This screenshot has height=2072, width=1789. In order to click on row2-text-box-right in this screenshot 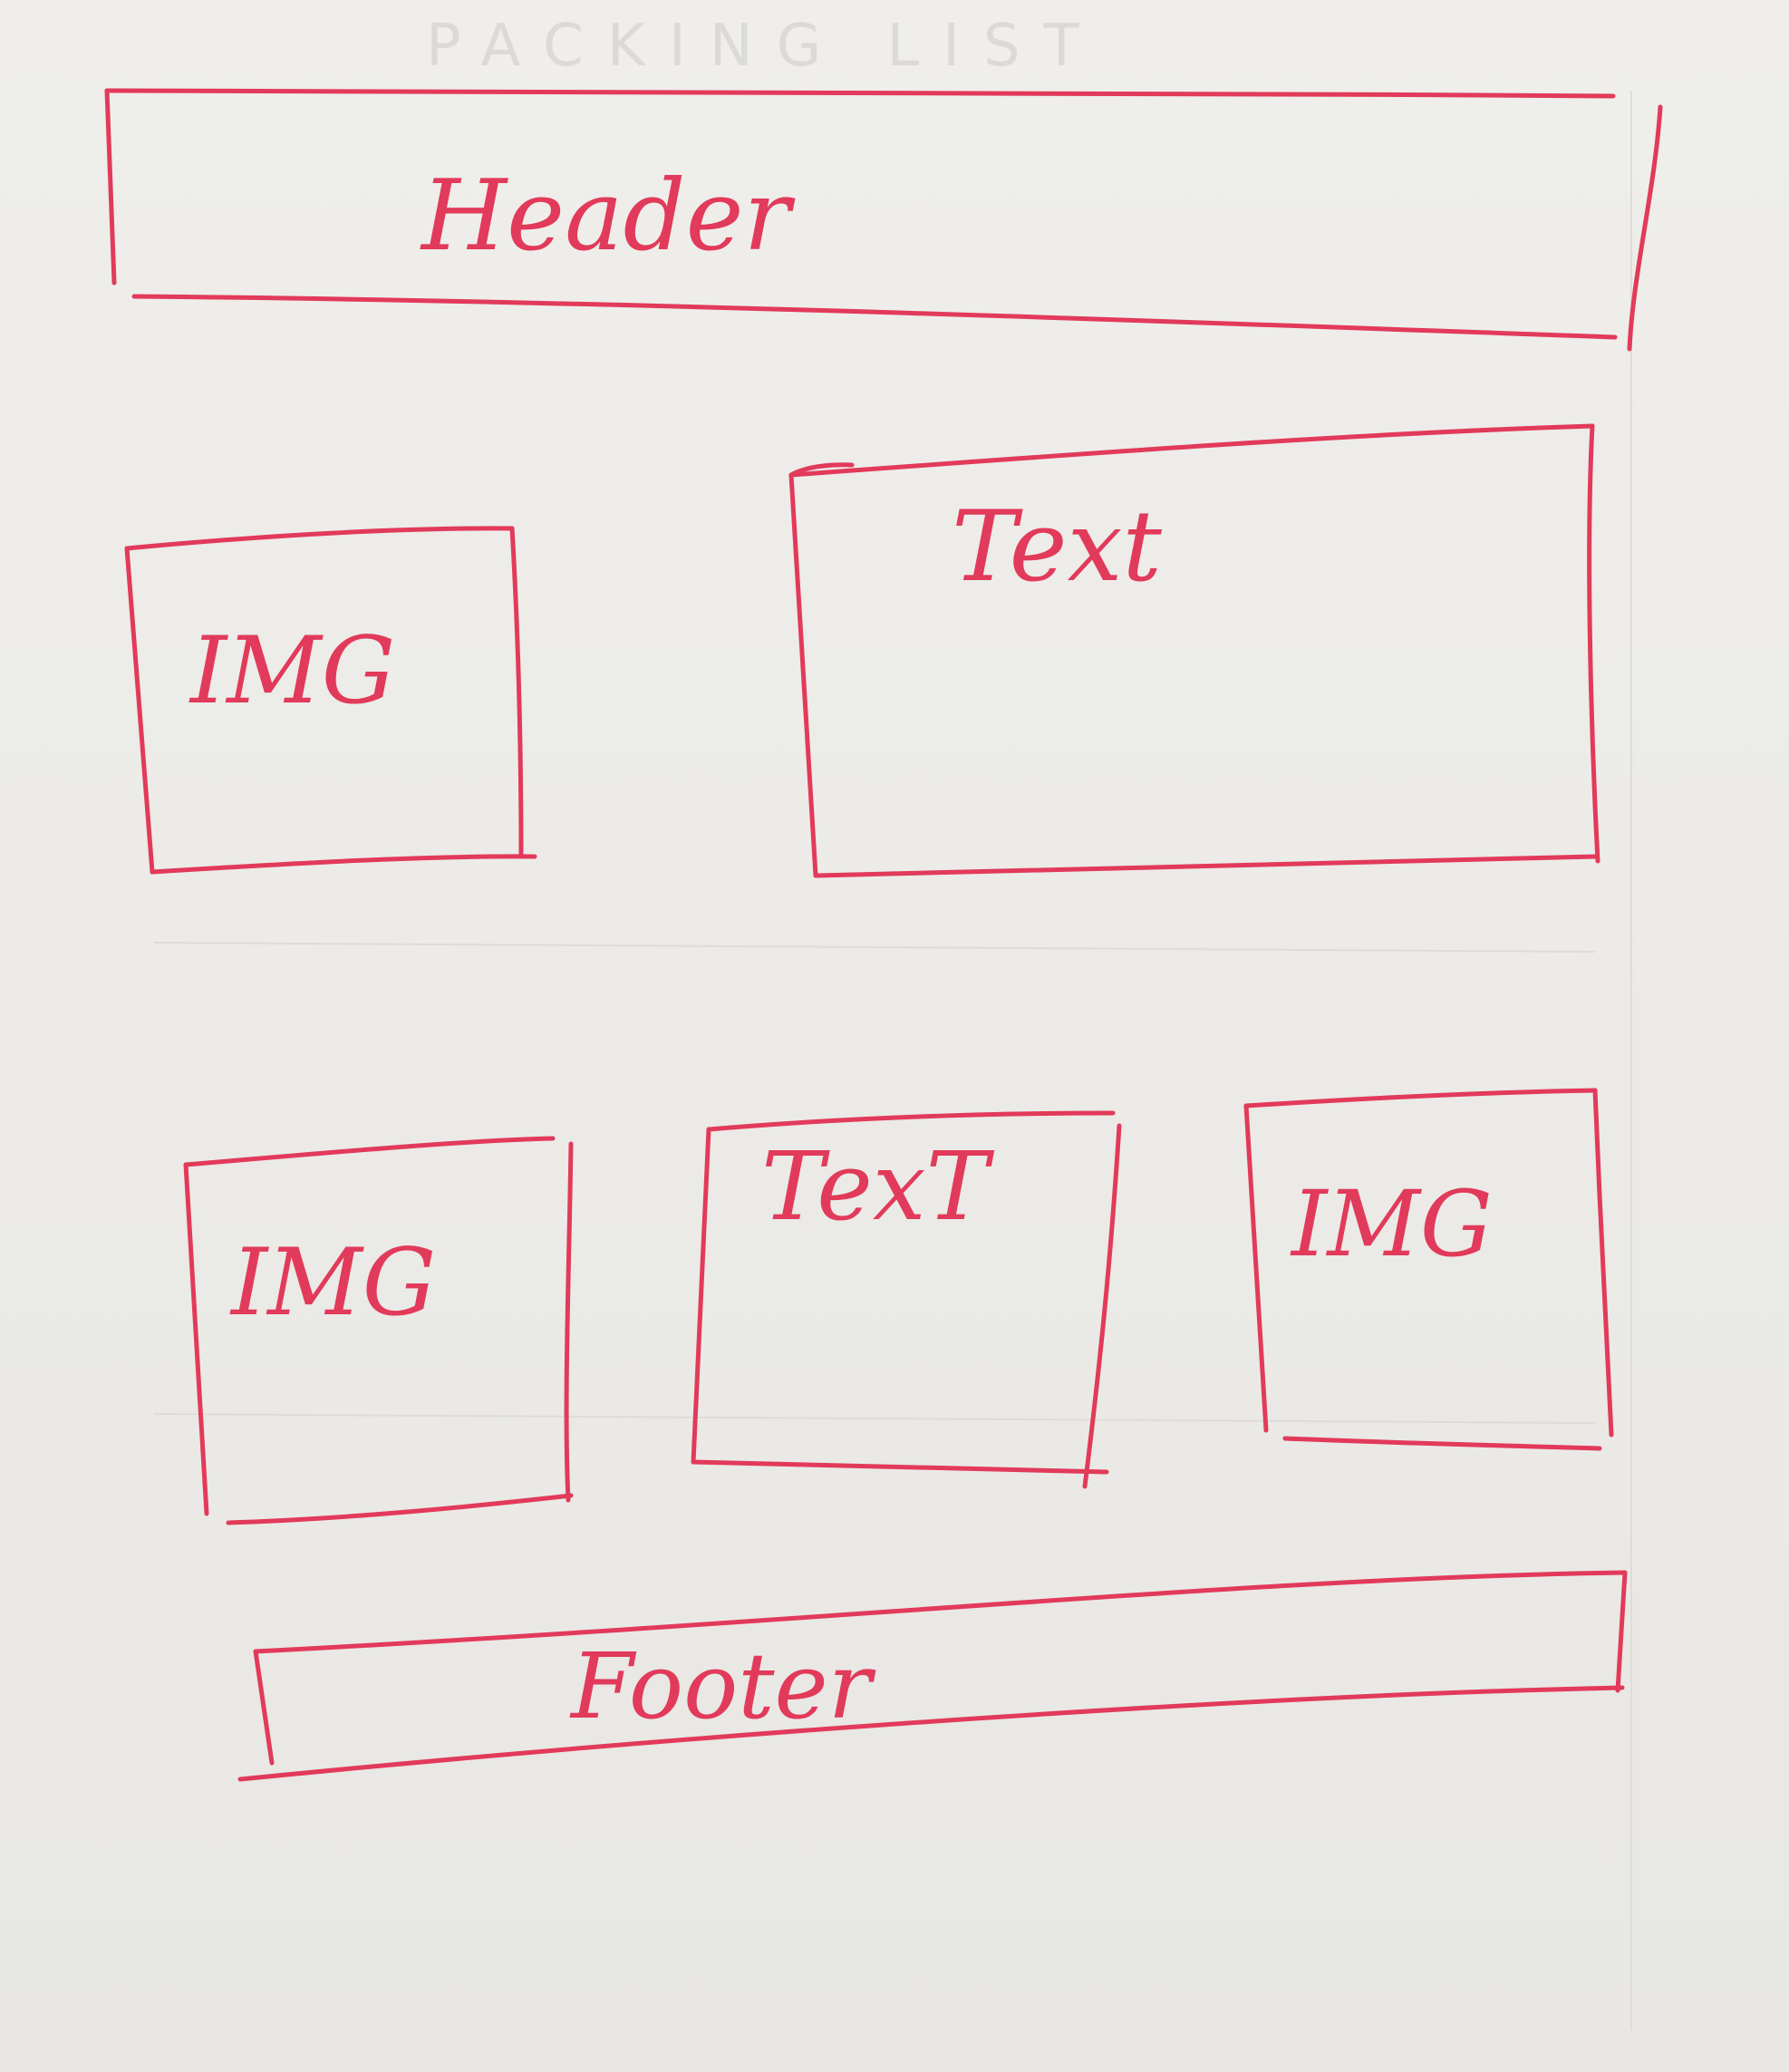, I will do `click(1102, 1306)`.